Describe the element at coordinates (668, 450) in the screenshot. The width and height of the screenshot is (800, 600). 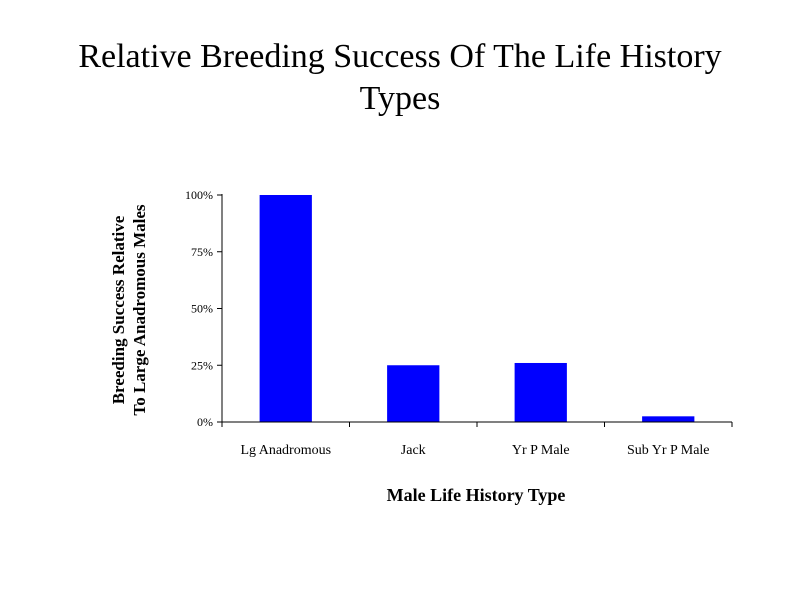
I see `x-tick-label-4: Sub Yr P Male` at that location.